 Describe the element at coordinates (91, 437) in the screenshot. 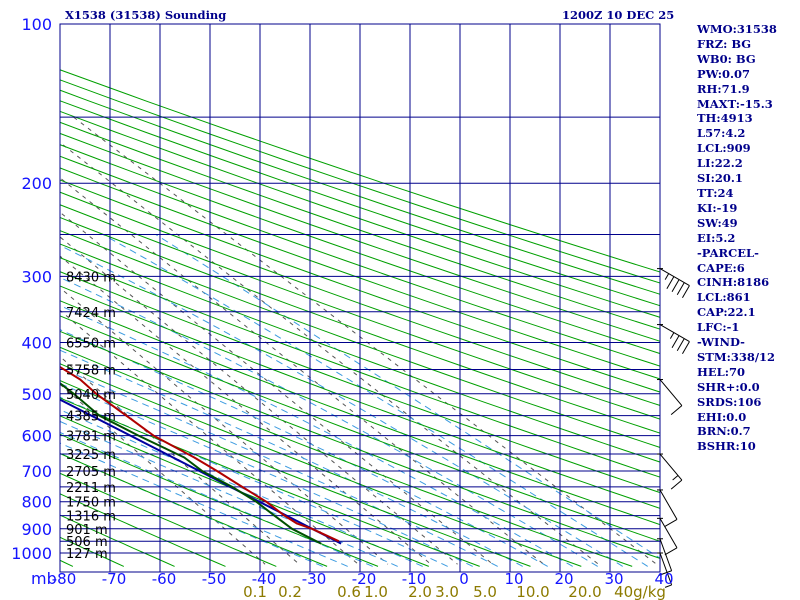

I see `height-label: 3781 m` at that location.